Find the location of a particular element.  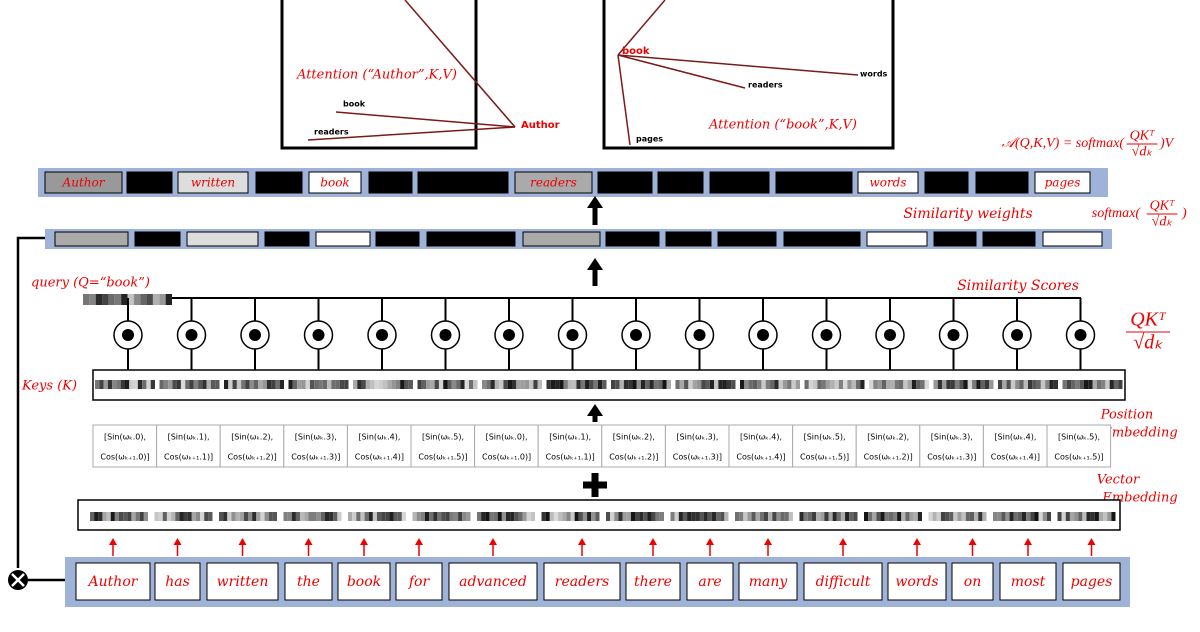

input-token: on is located at coordinates (972, 582).